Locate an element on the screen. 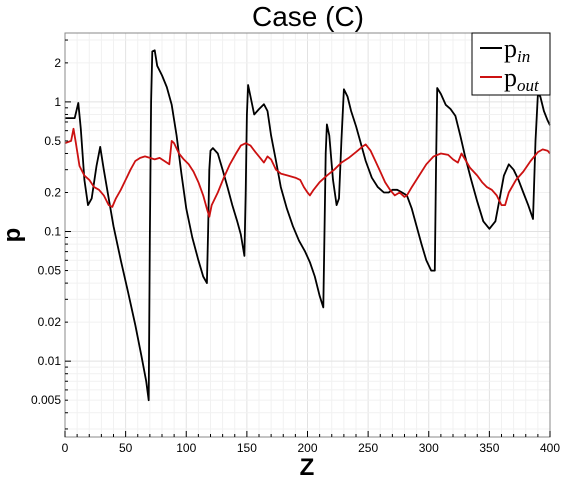 This screenshot has width=570, height=486. x-tick-label: 350 is located at coordinates (489, 448).